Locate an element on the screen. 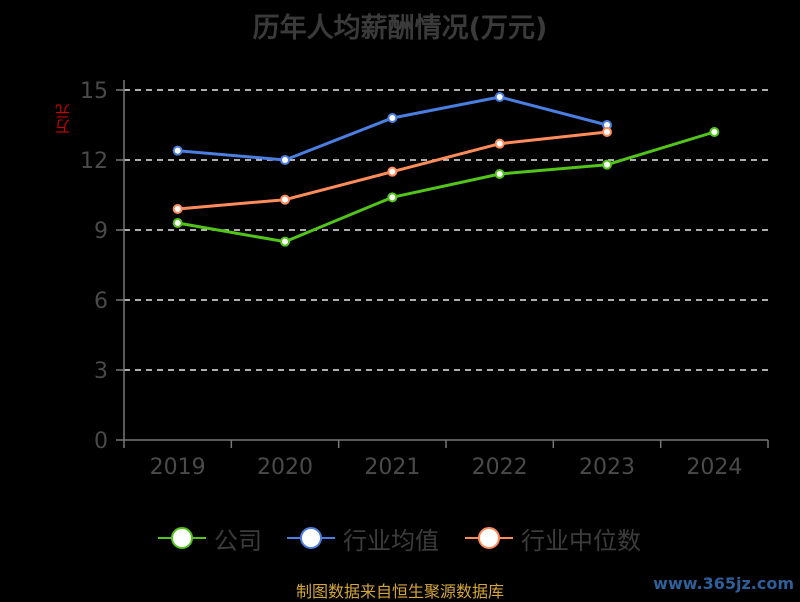  chart-title: 历年人均薪酬情况(万元) is located at coordinates (400, 28).